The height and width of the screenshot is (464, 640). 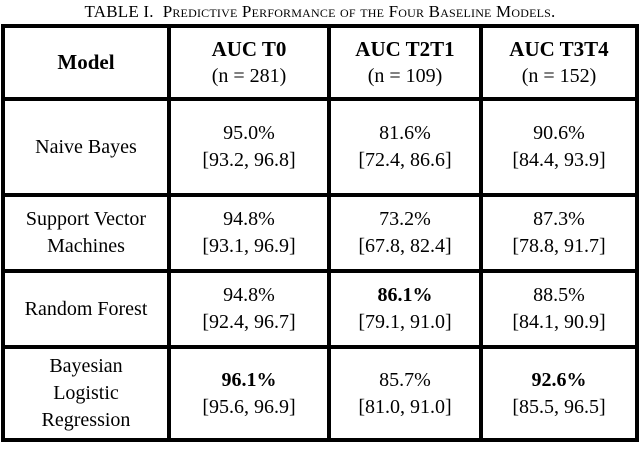 What do you see at coordinates (405, 246) in the screenshot?
I see `confidence-interval: [67.8, 82.4]` at bounding box center [405, 246].